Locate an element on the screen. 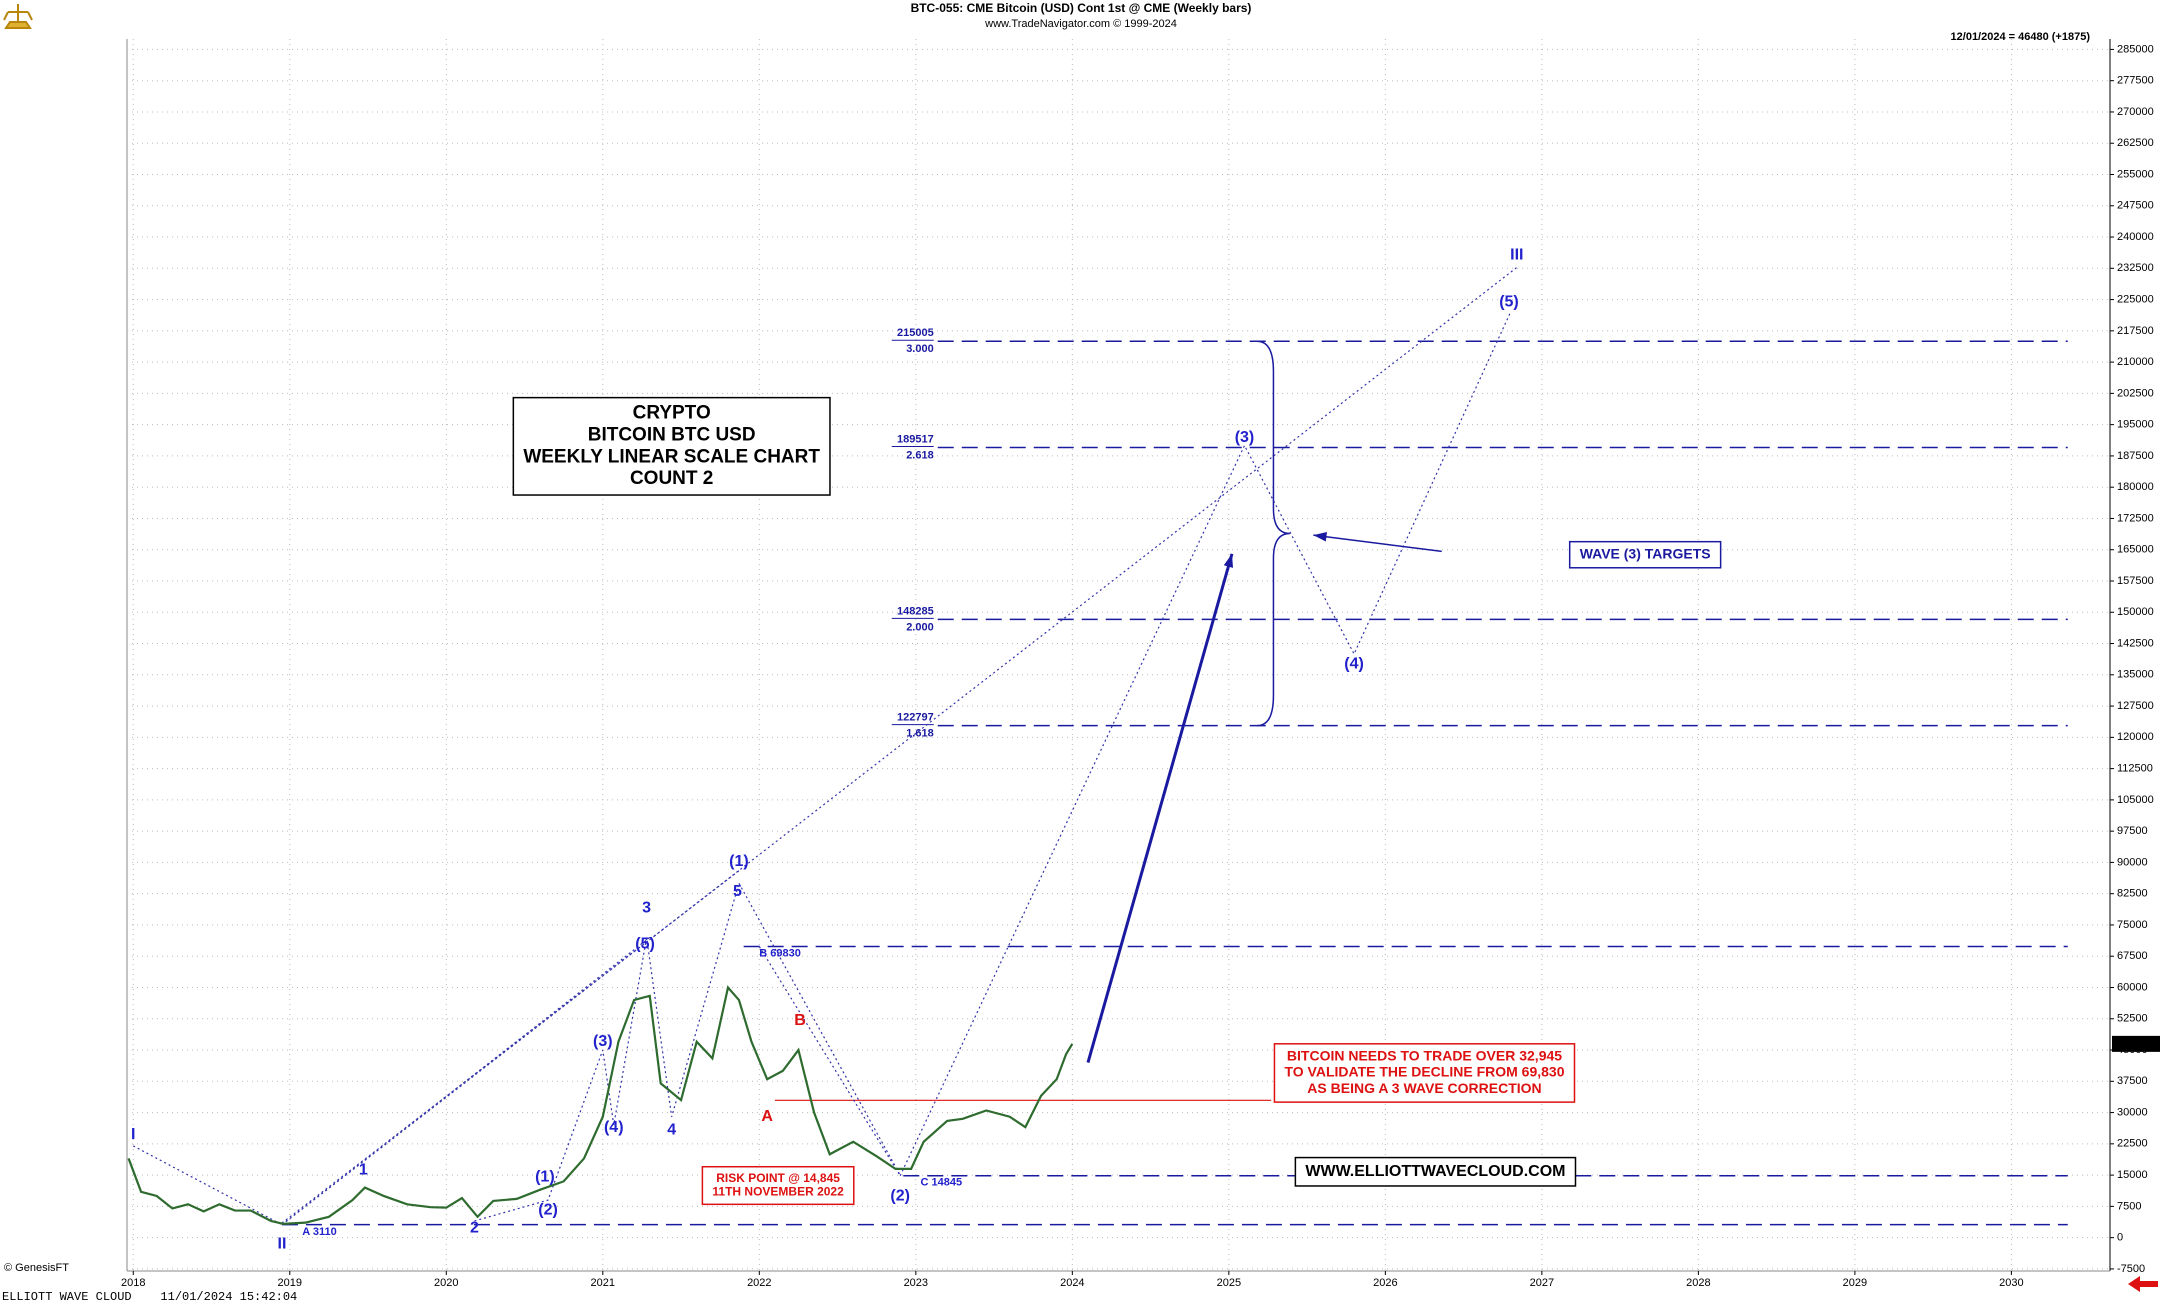  footer: ELLIOTT WAVE CLOUD 11/01/2024 15:42:04 is located at coordinates (149, 1297).